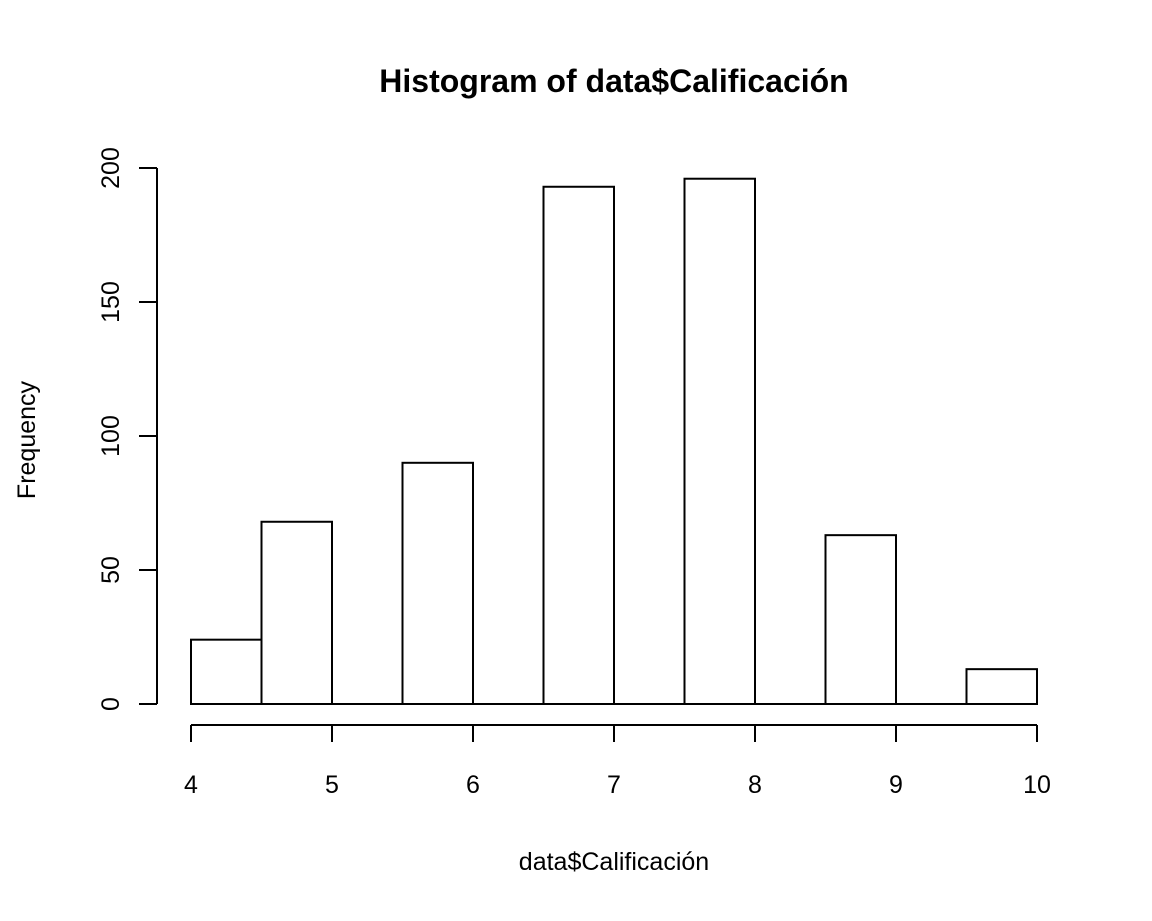 This screenshot has height=921, width=1152. What do you see at coordinates (111, 436) in the screenshot?
I see `y-tick-label-100: 100` at bounding box center [111, 436].